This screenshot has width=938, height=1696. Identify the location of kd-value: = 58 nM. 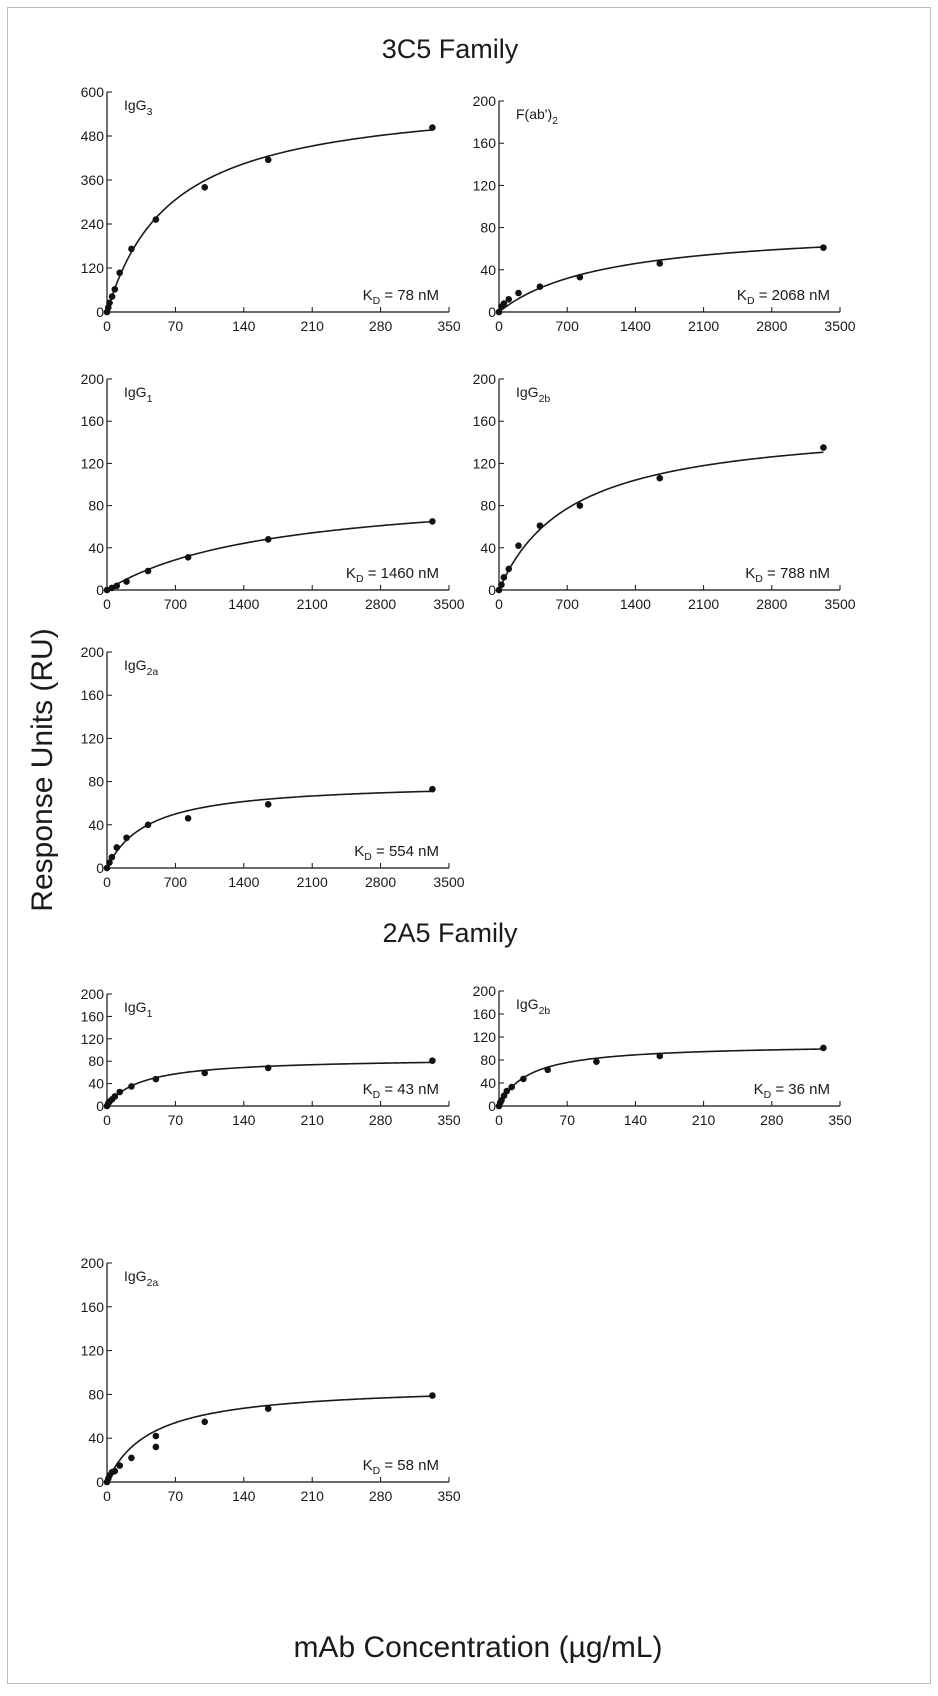
(409, 1465).